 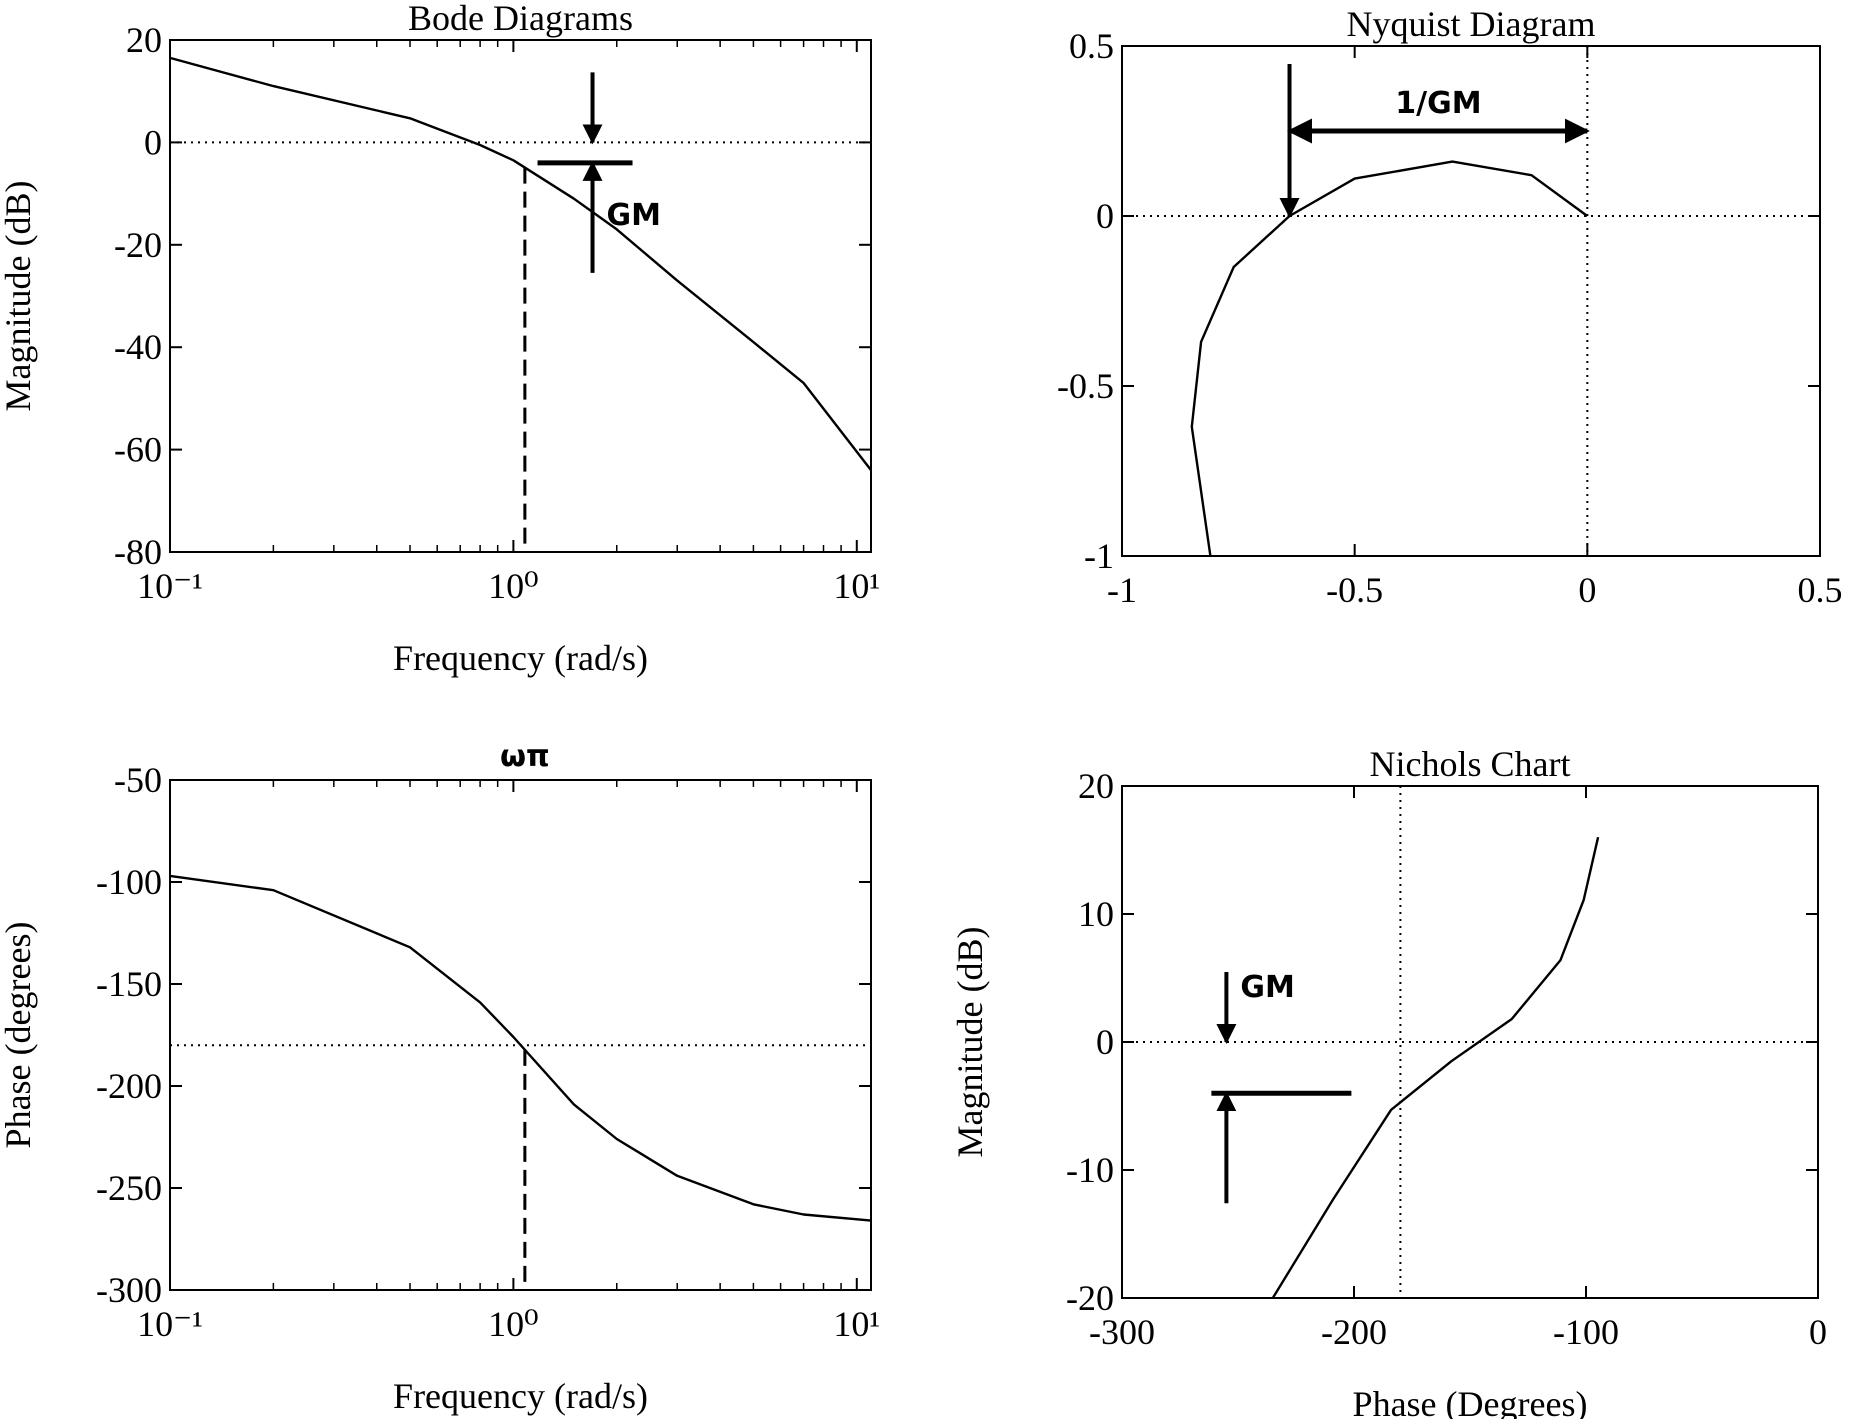 I want to click on y-tick-label: -10, so click(x=1090, y=1170).